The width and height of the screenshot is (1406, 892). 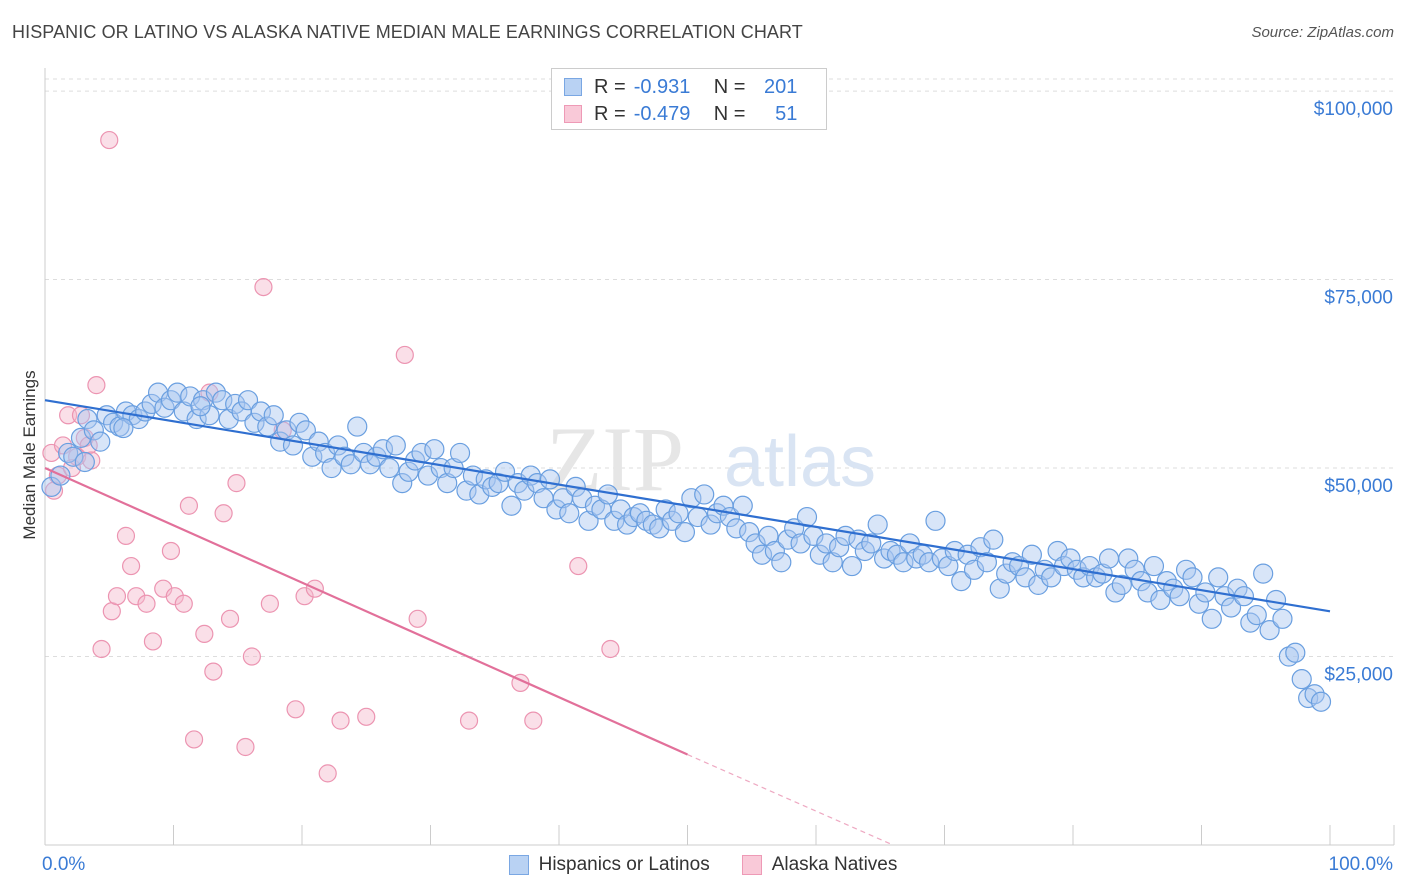 I want to click on y-tick-label: $25,000, so click(x=1358, y=675).